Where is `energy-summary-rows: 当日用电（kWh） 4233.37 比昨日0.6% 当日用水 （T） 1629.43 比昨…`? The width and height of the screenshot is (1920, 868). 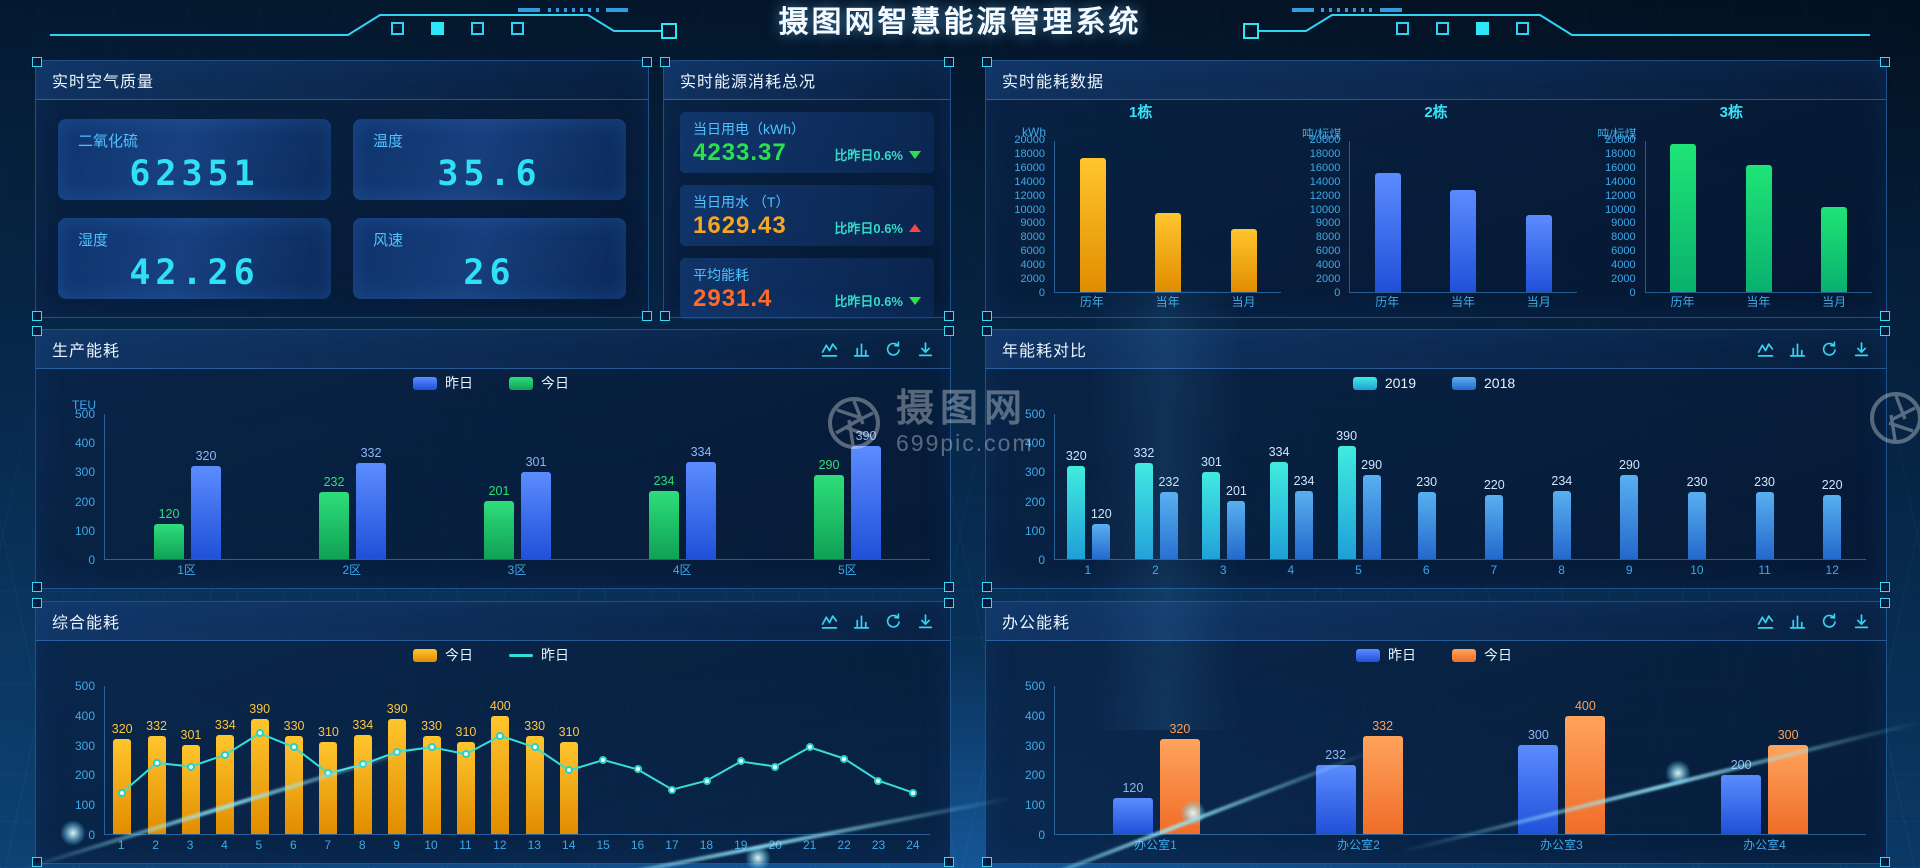
energy-summary-rows: 当日用电（kWh） 4233.37 比昨日0.6% 当日用水 （T） 1629.43 比昨… is located at coordinates (807, 209).